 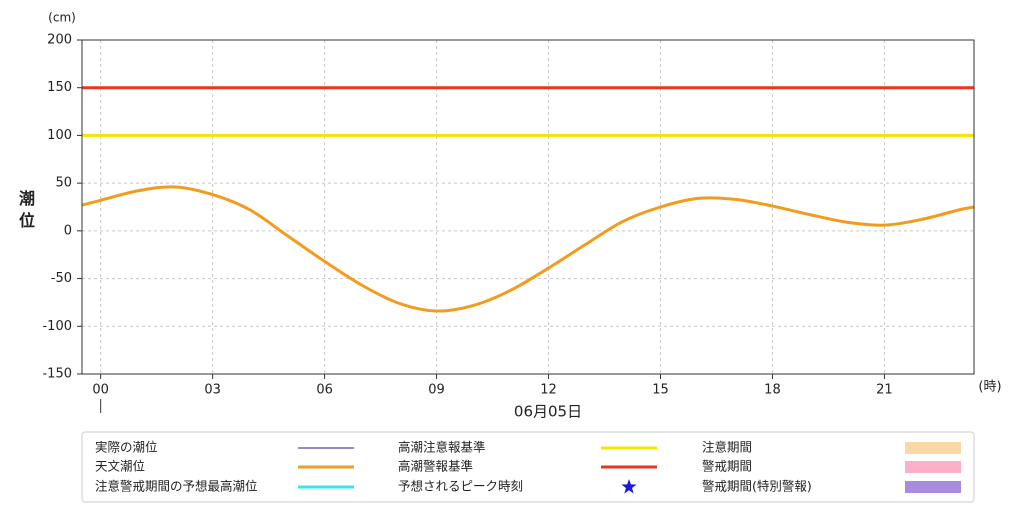 I want to click on x-tick-label: 12, so click(x=548, y=390).